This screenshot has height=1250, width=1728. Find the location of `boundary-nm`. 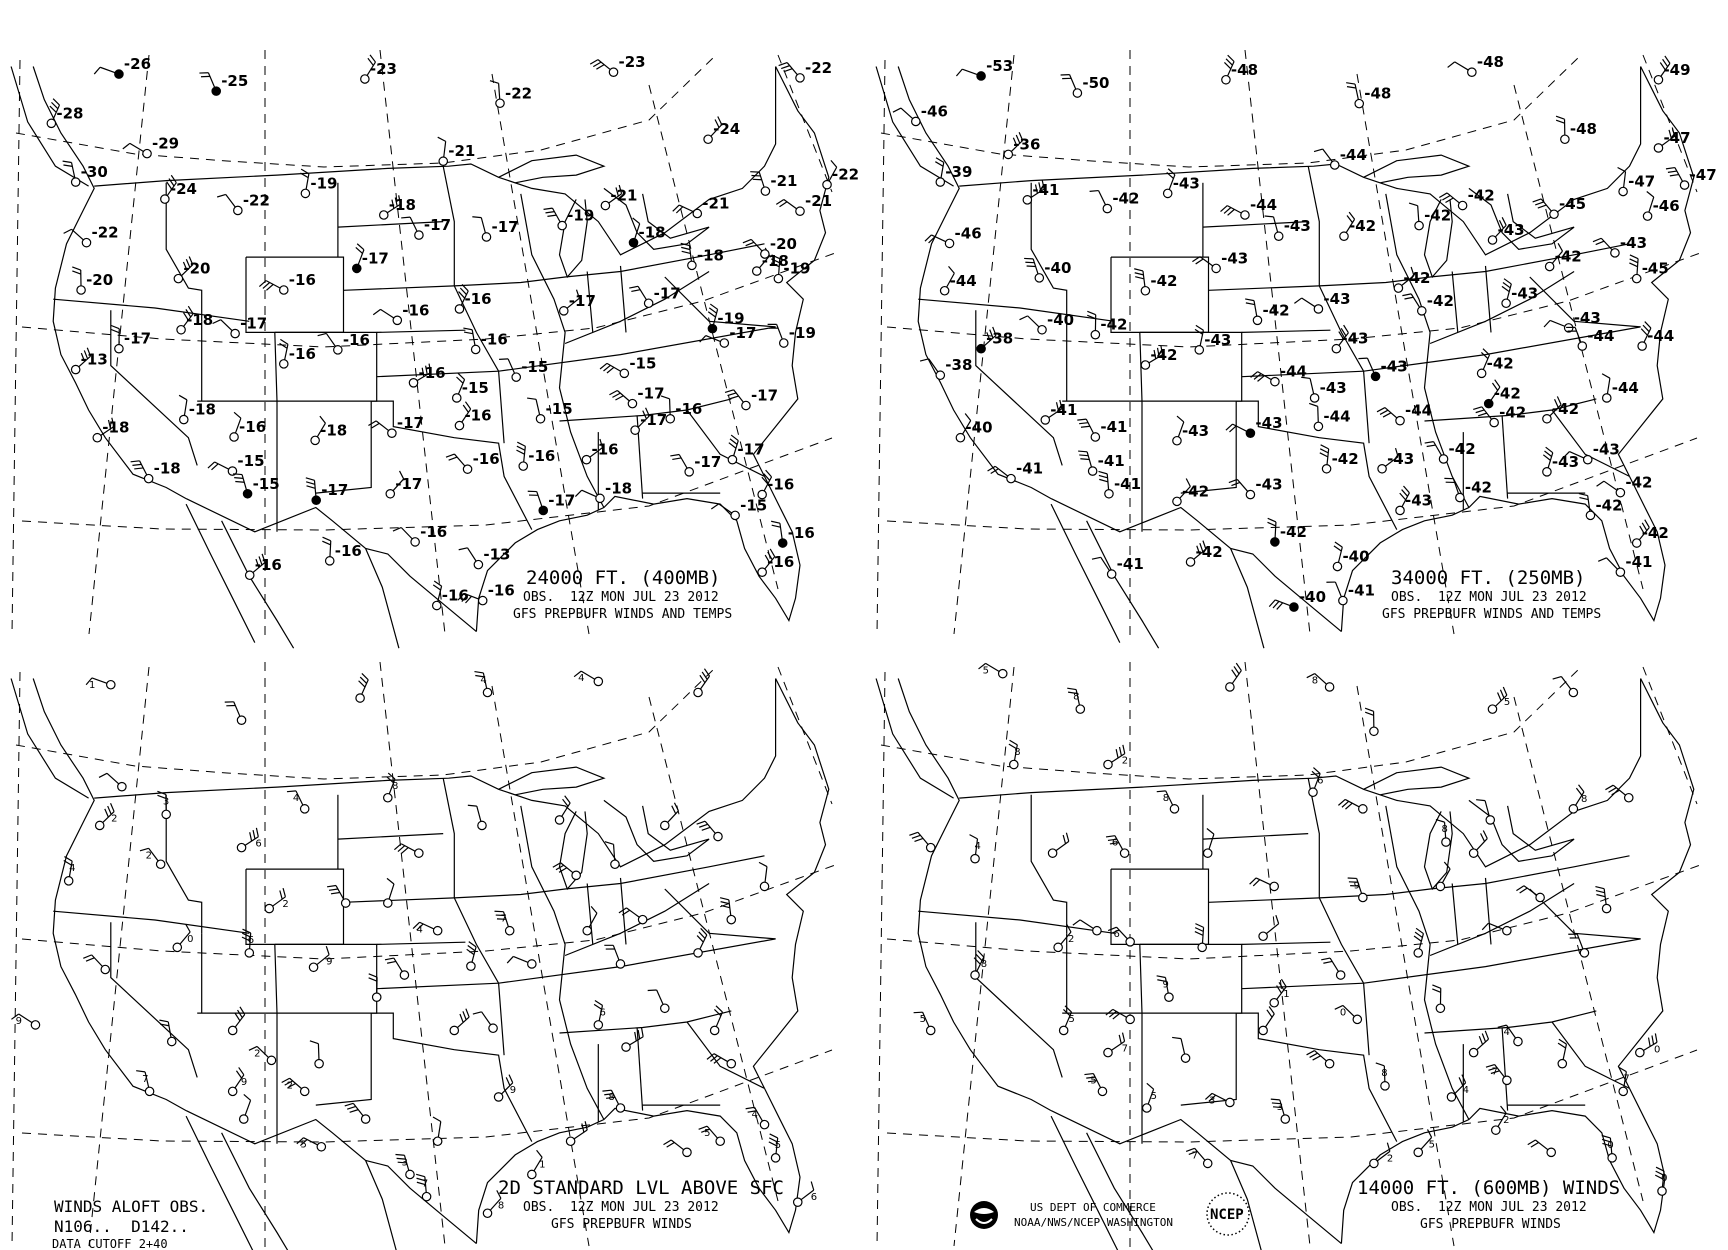

boundary-nm is located at coordinates (1208, 447).